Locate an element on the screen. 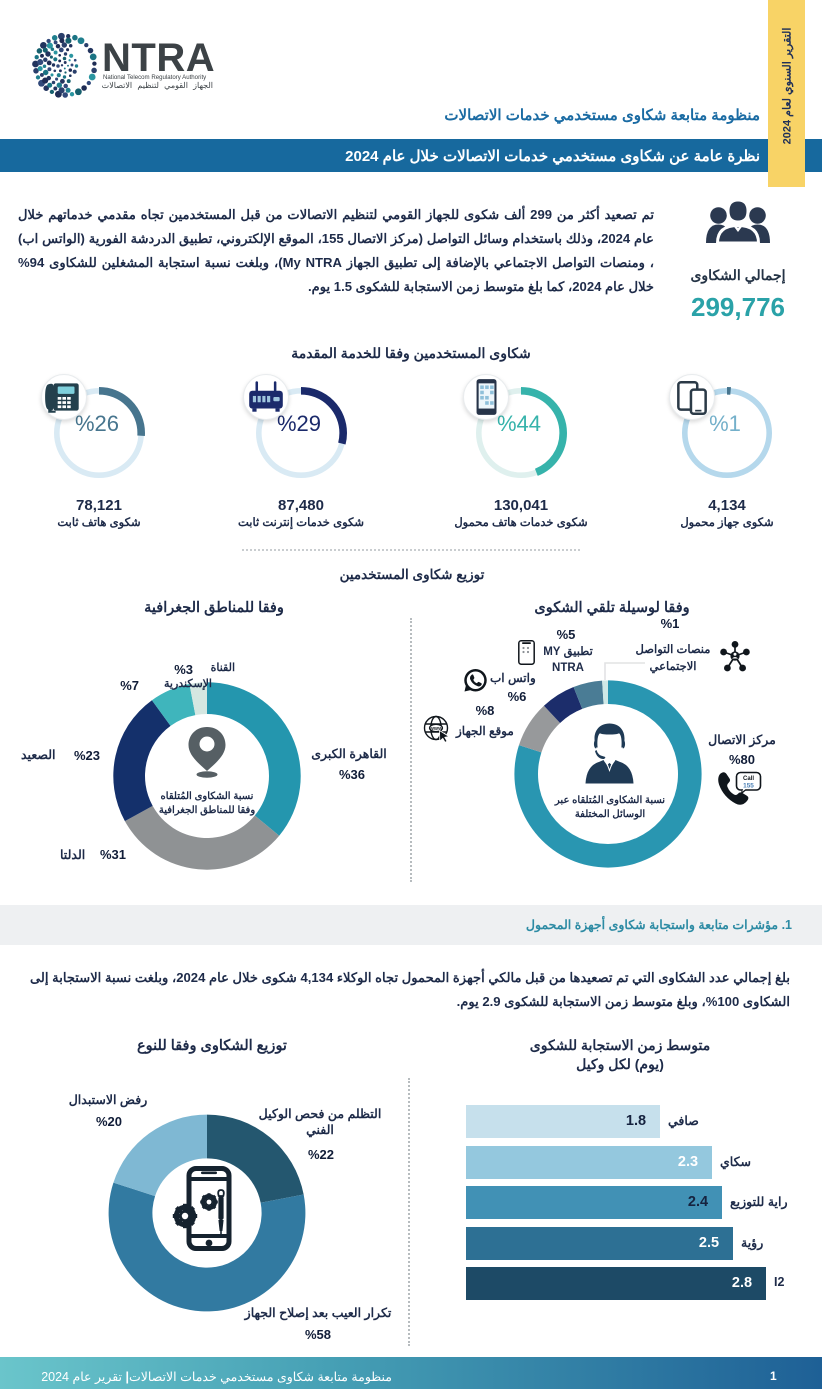 The image size is (822, 1400). svg-text: WWW is located at coordinates (436, 728).